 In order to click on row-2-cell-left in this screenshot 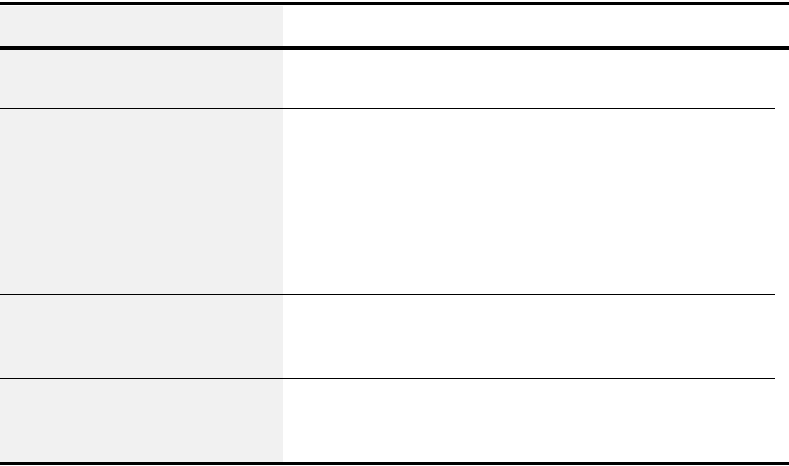, I will do `click(141, 201)`.